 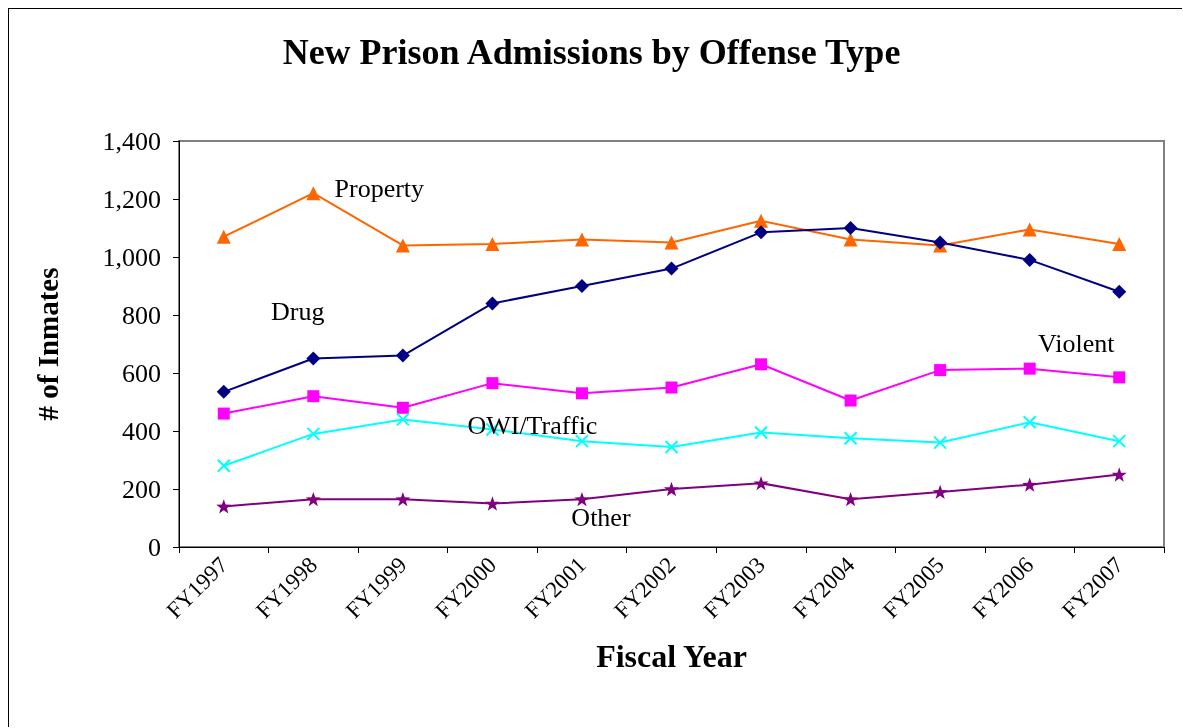 I want to click on x-axis-title: Fiscal Year, so click(x=671, y=656).